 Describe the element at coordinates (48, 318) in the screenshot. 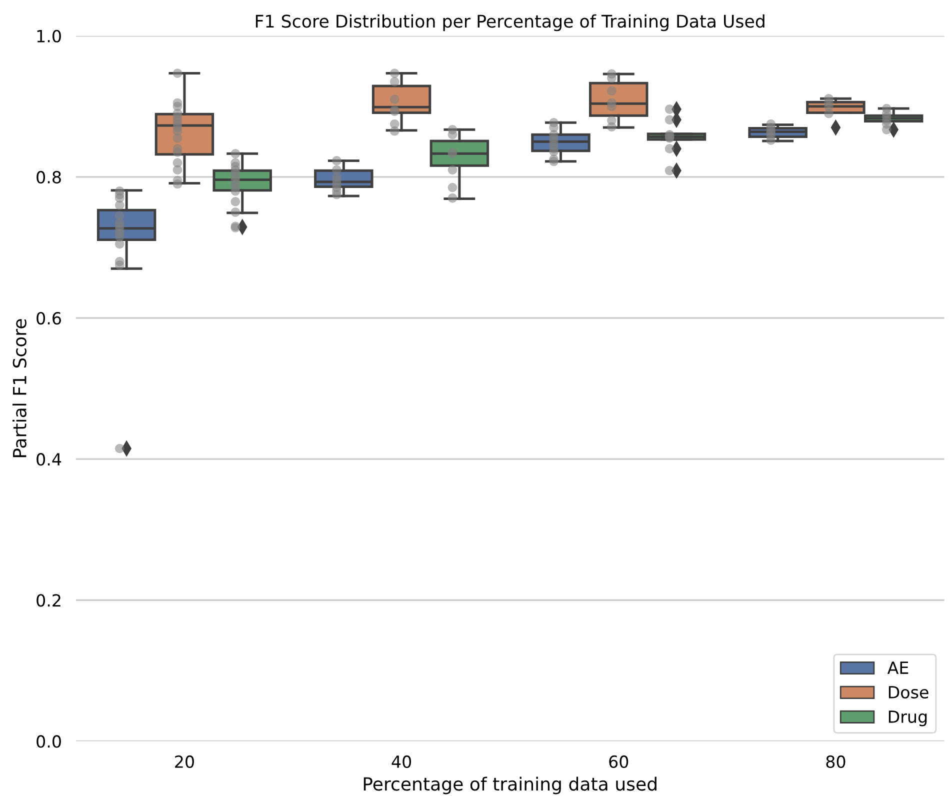

I see `y-tick-label: 0.6` at that location.